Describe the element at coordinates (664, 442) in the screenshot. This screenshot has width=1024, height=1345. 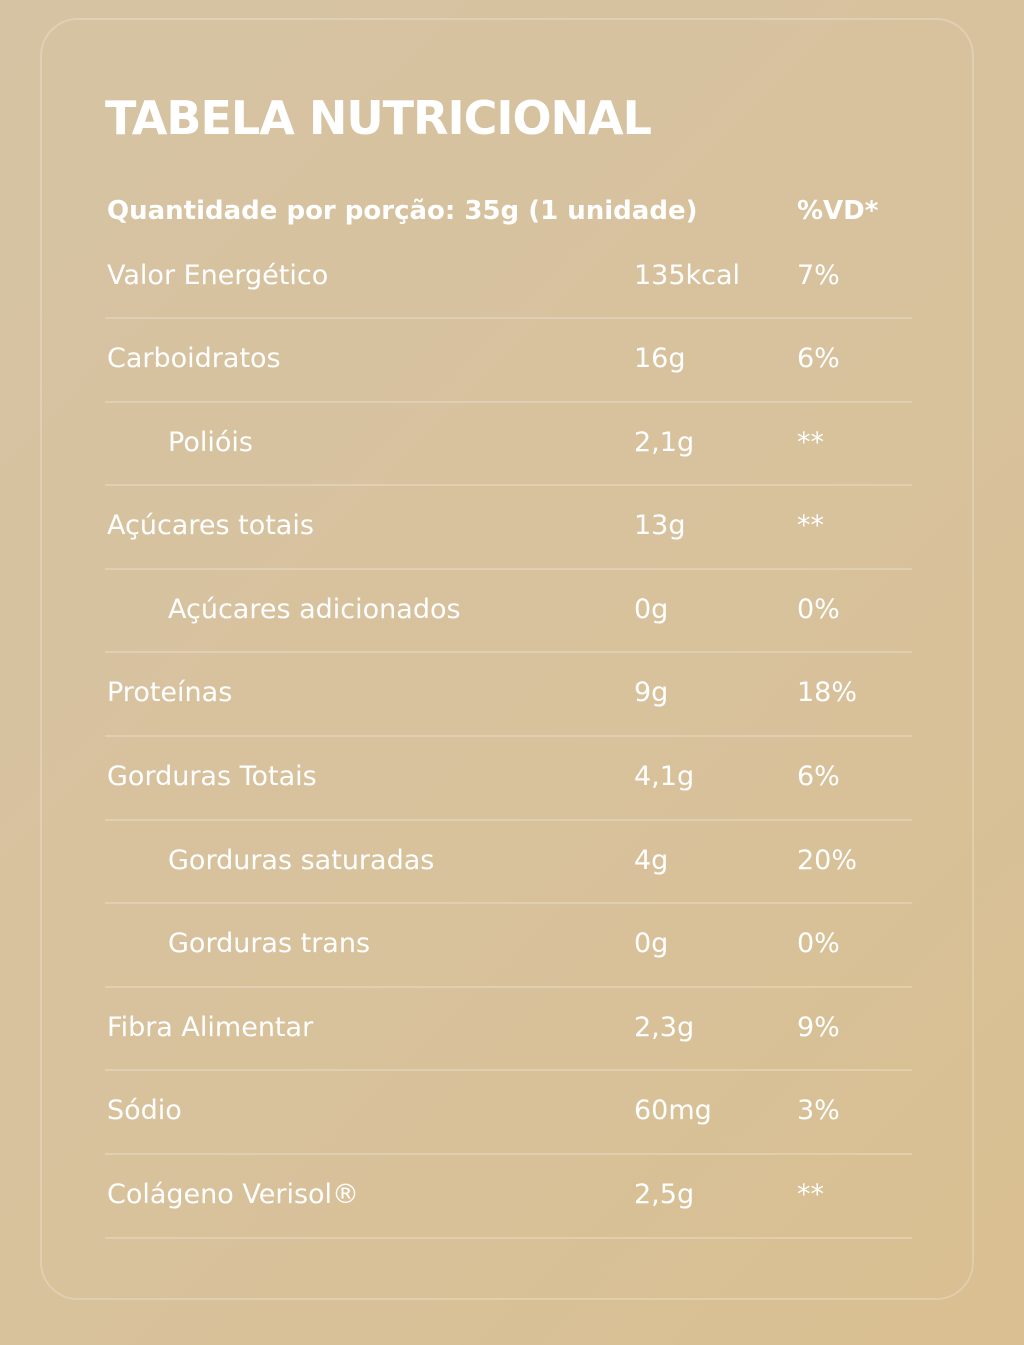
I see `nutrient-amount: 2,1g` at that location.